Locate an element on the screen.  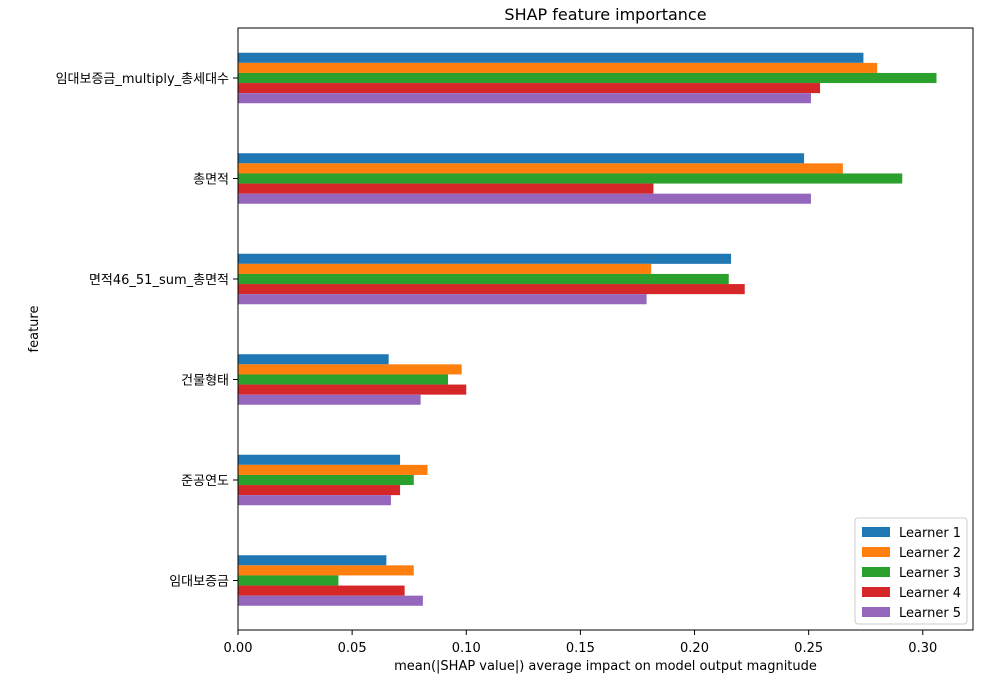
y-tick-label: 임대보증금 is located at coordinates (199, 582).